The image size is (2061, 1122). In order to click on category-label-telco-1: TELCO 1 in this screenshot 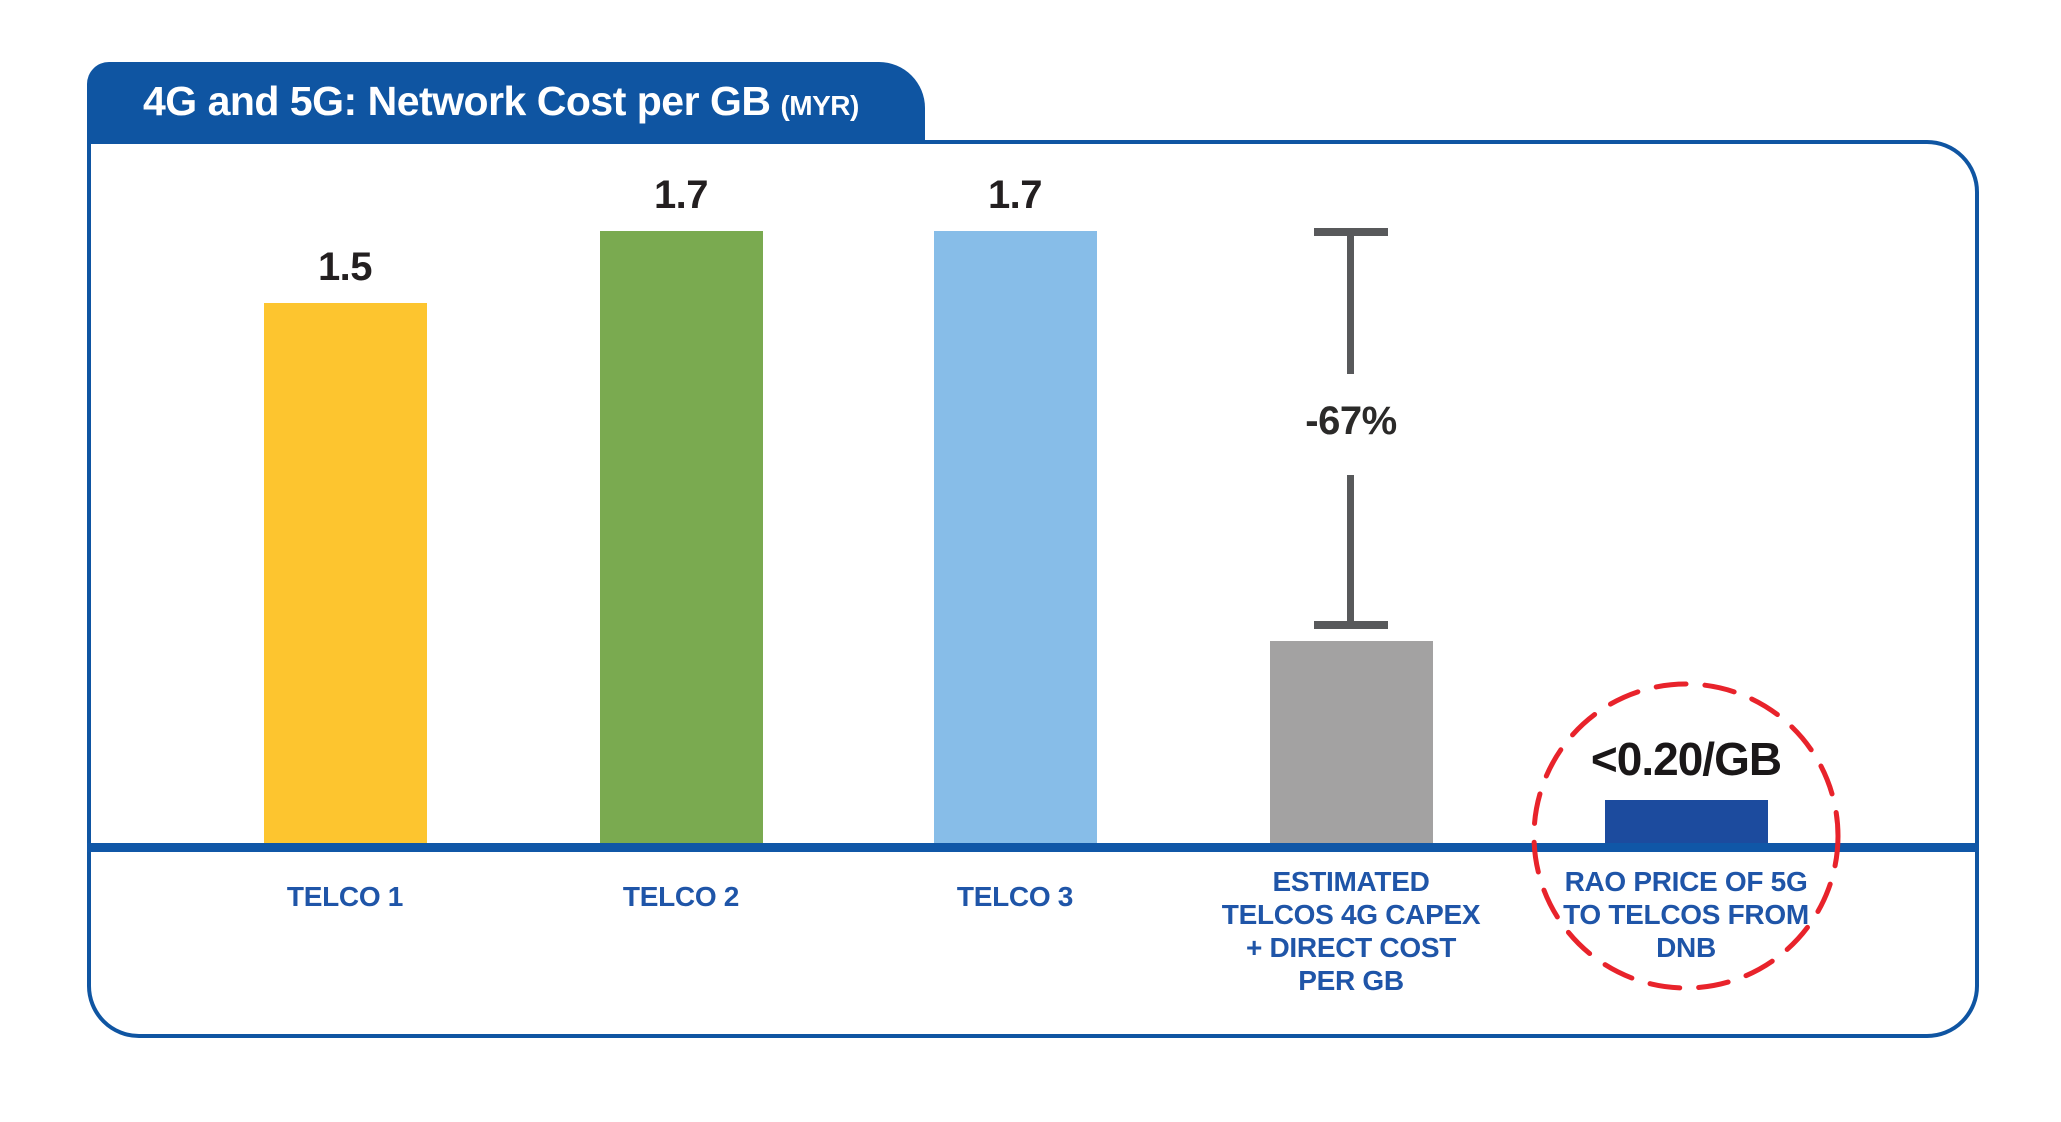, I will do `click(345, 896)`.